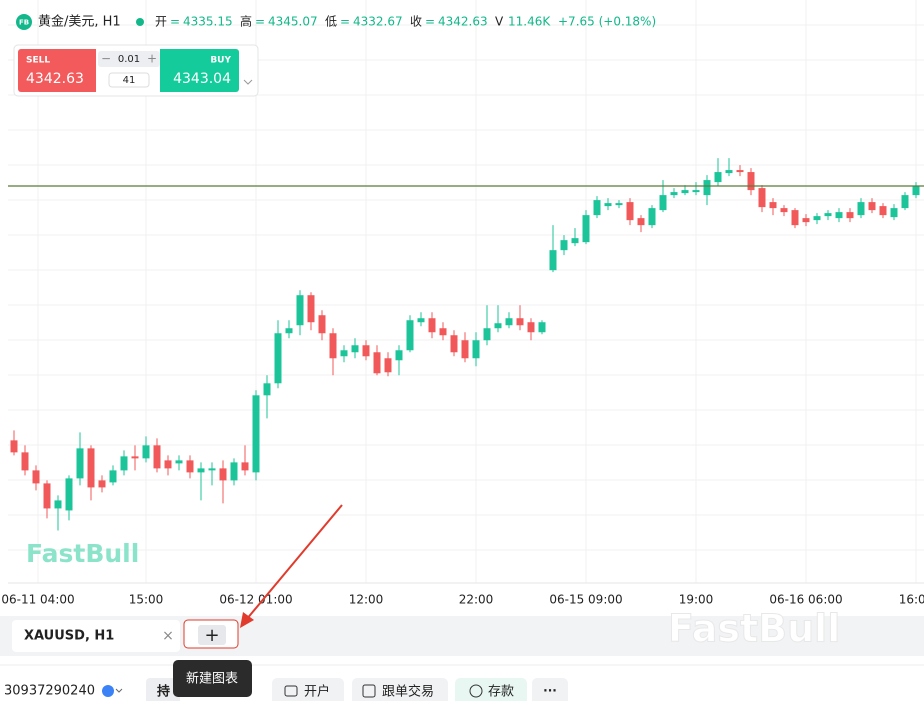 The height and width of the screenshot is (701, 924). I want to click on tab-close: ×, so click(168, 636).